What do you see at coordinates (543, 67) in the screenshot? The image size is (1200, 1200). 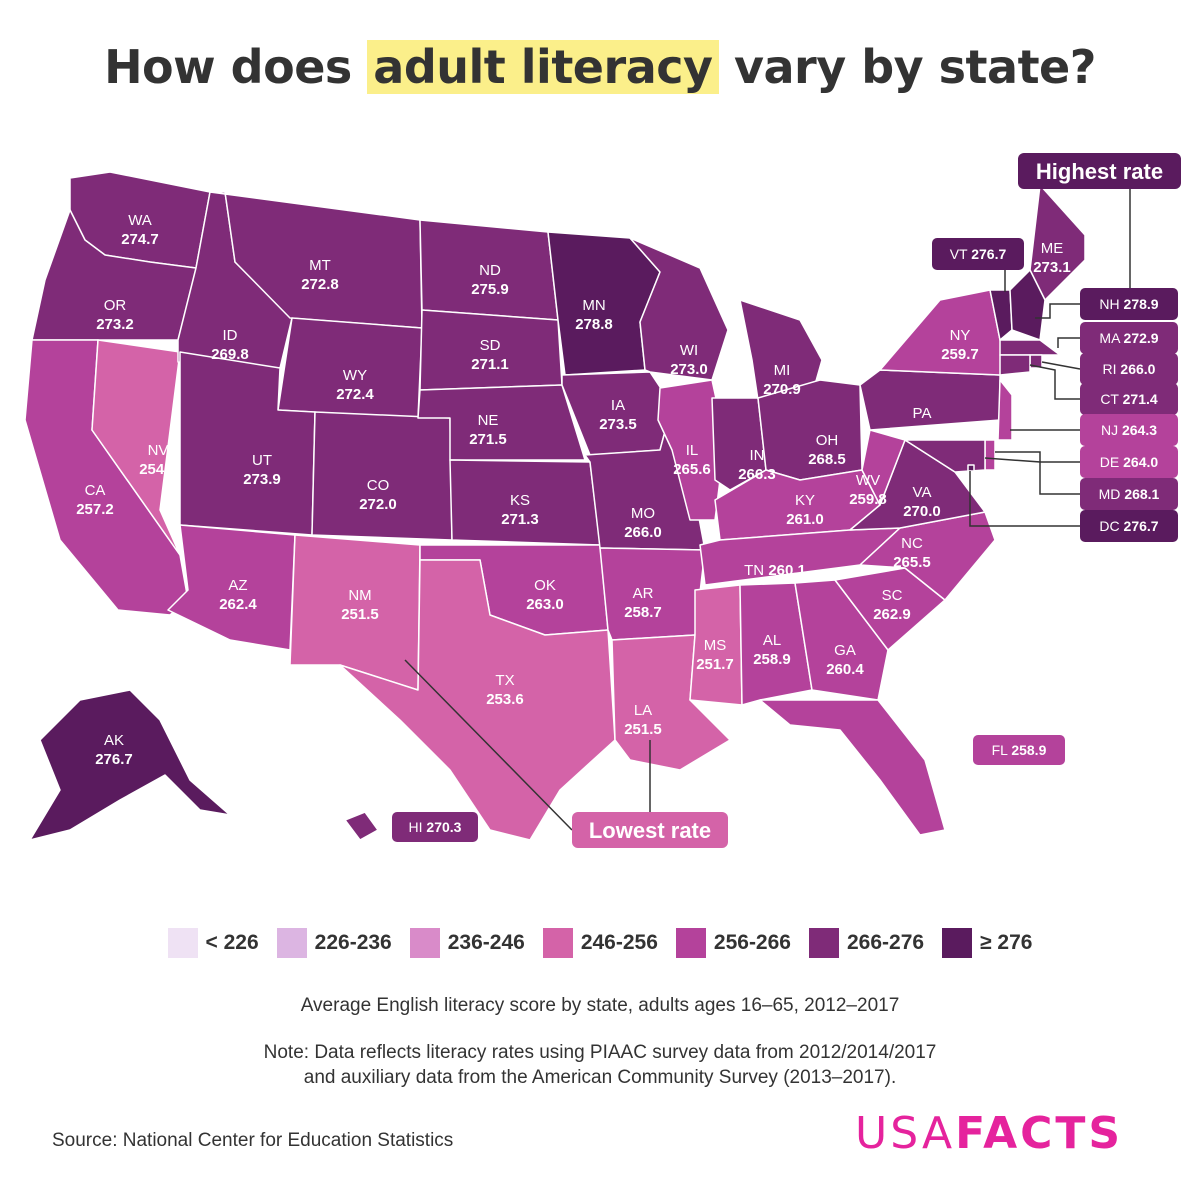 I see `title-highlight: adult literacy` at bounding box center [543, 67].